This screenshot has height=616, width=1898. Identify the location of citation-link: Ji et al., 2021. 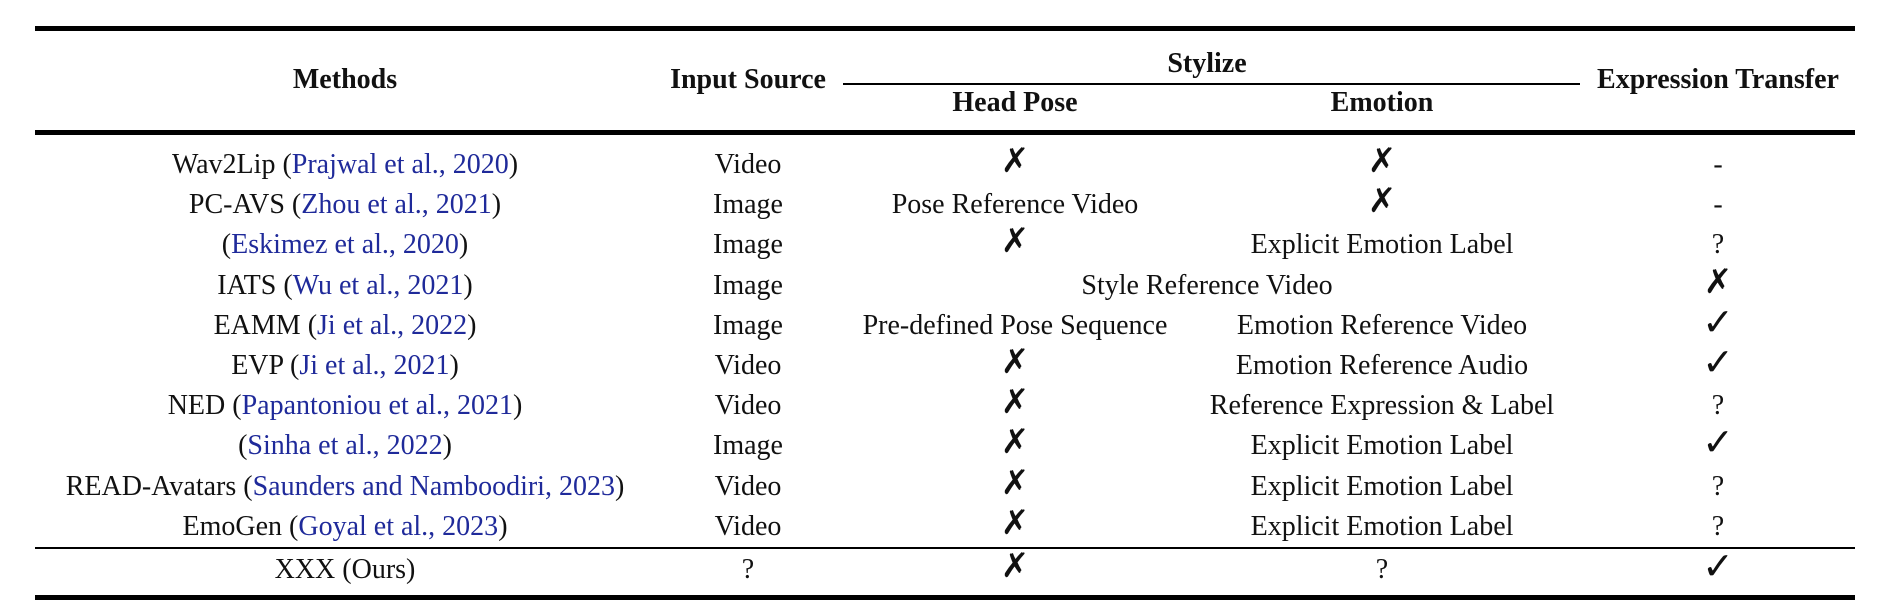
(374, 365).